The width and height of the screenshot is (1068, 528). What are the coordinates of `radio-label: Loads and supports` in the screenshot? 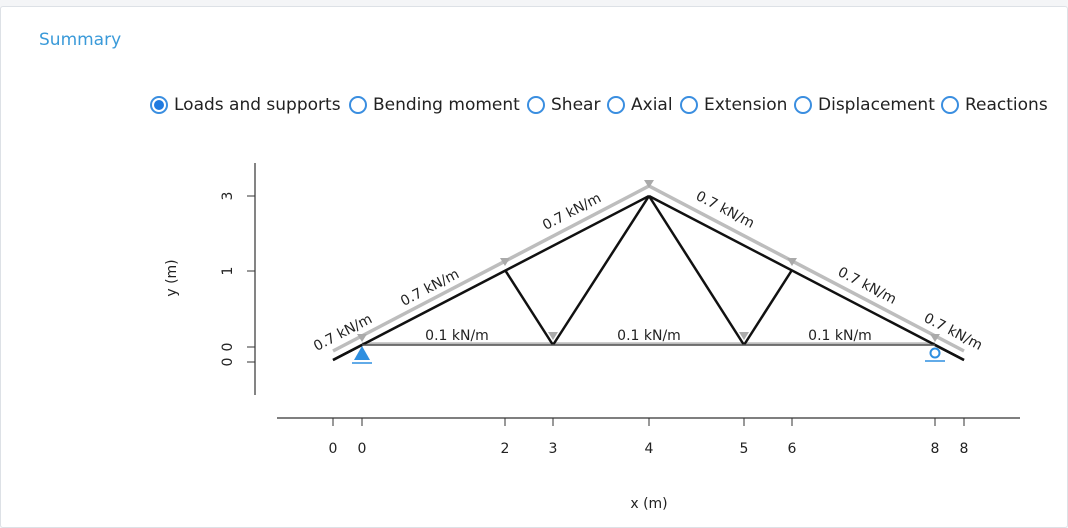 It's located at (257, 105).